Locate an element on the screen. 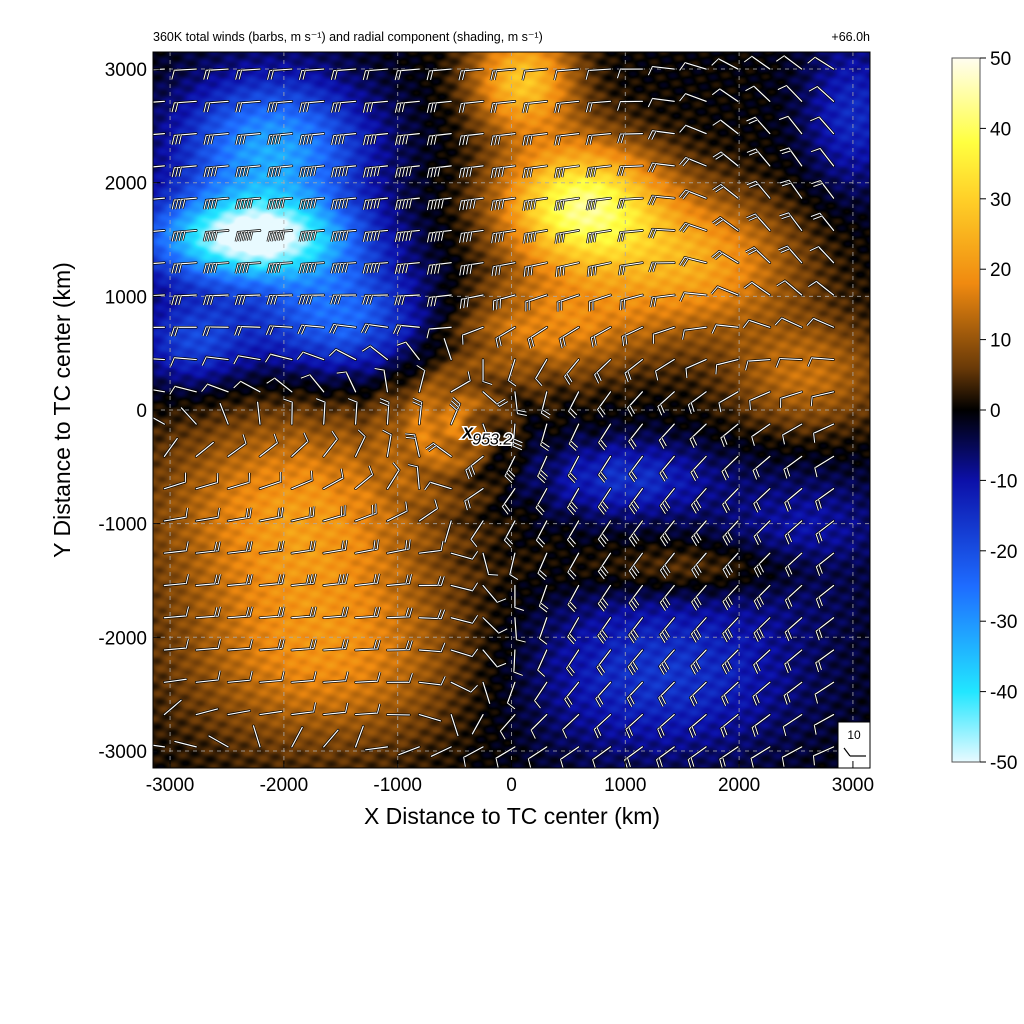 This screenshot has width=1024, height=1024. barb-reference-feather is located at coordinates (847, 752).